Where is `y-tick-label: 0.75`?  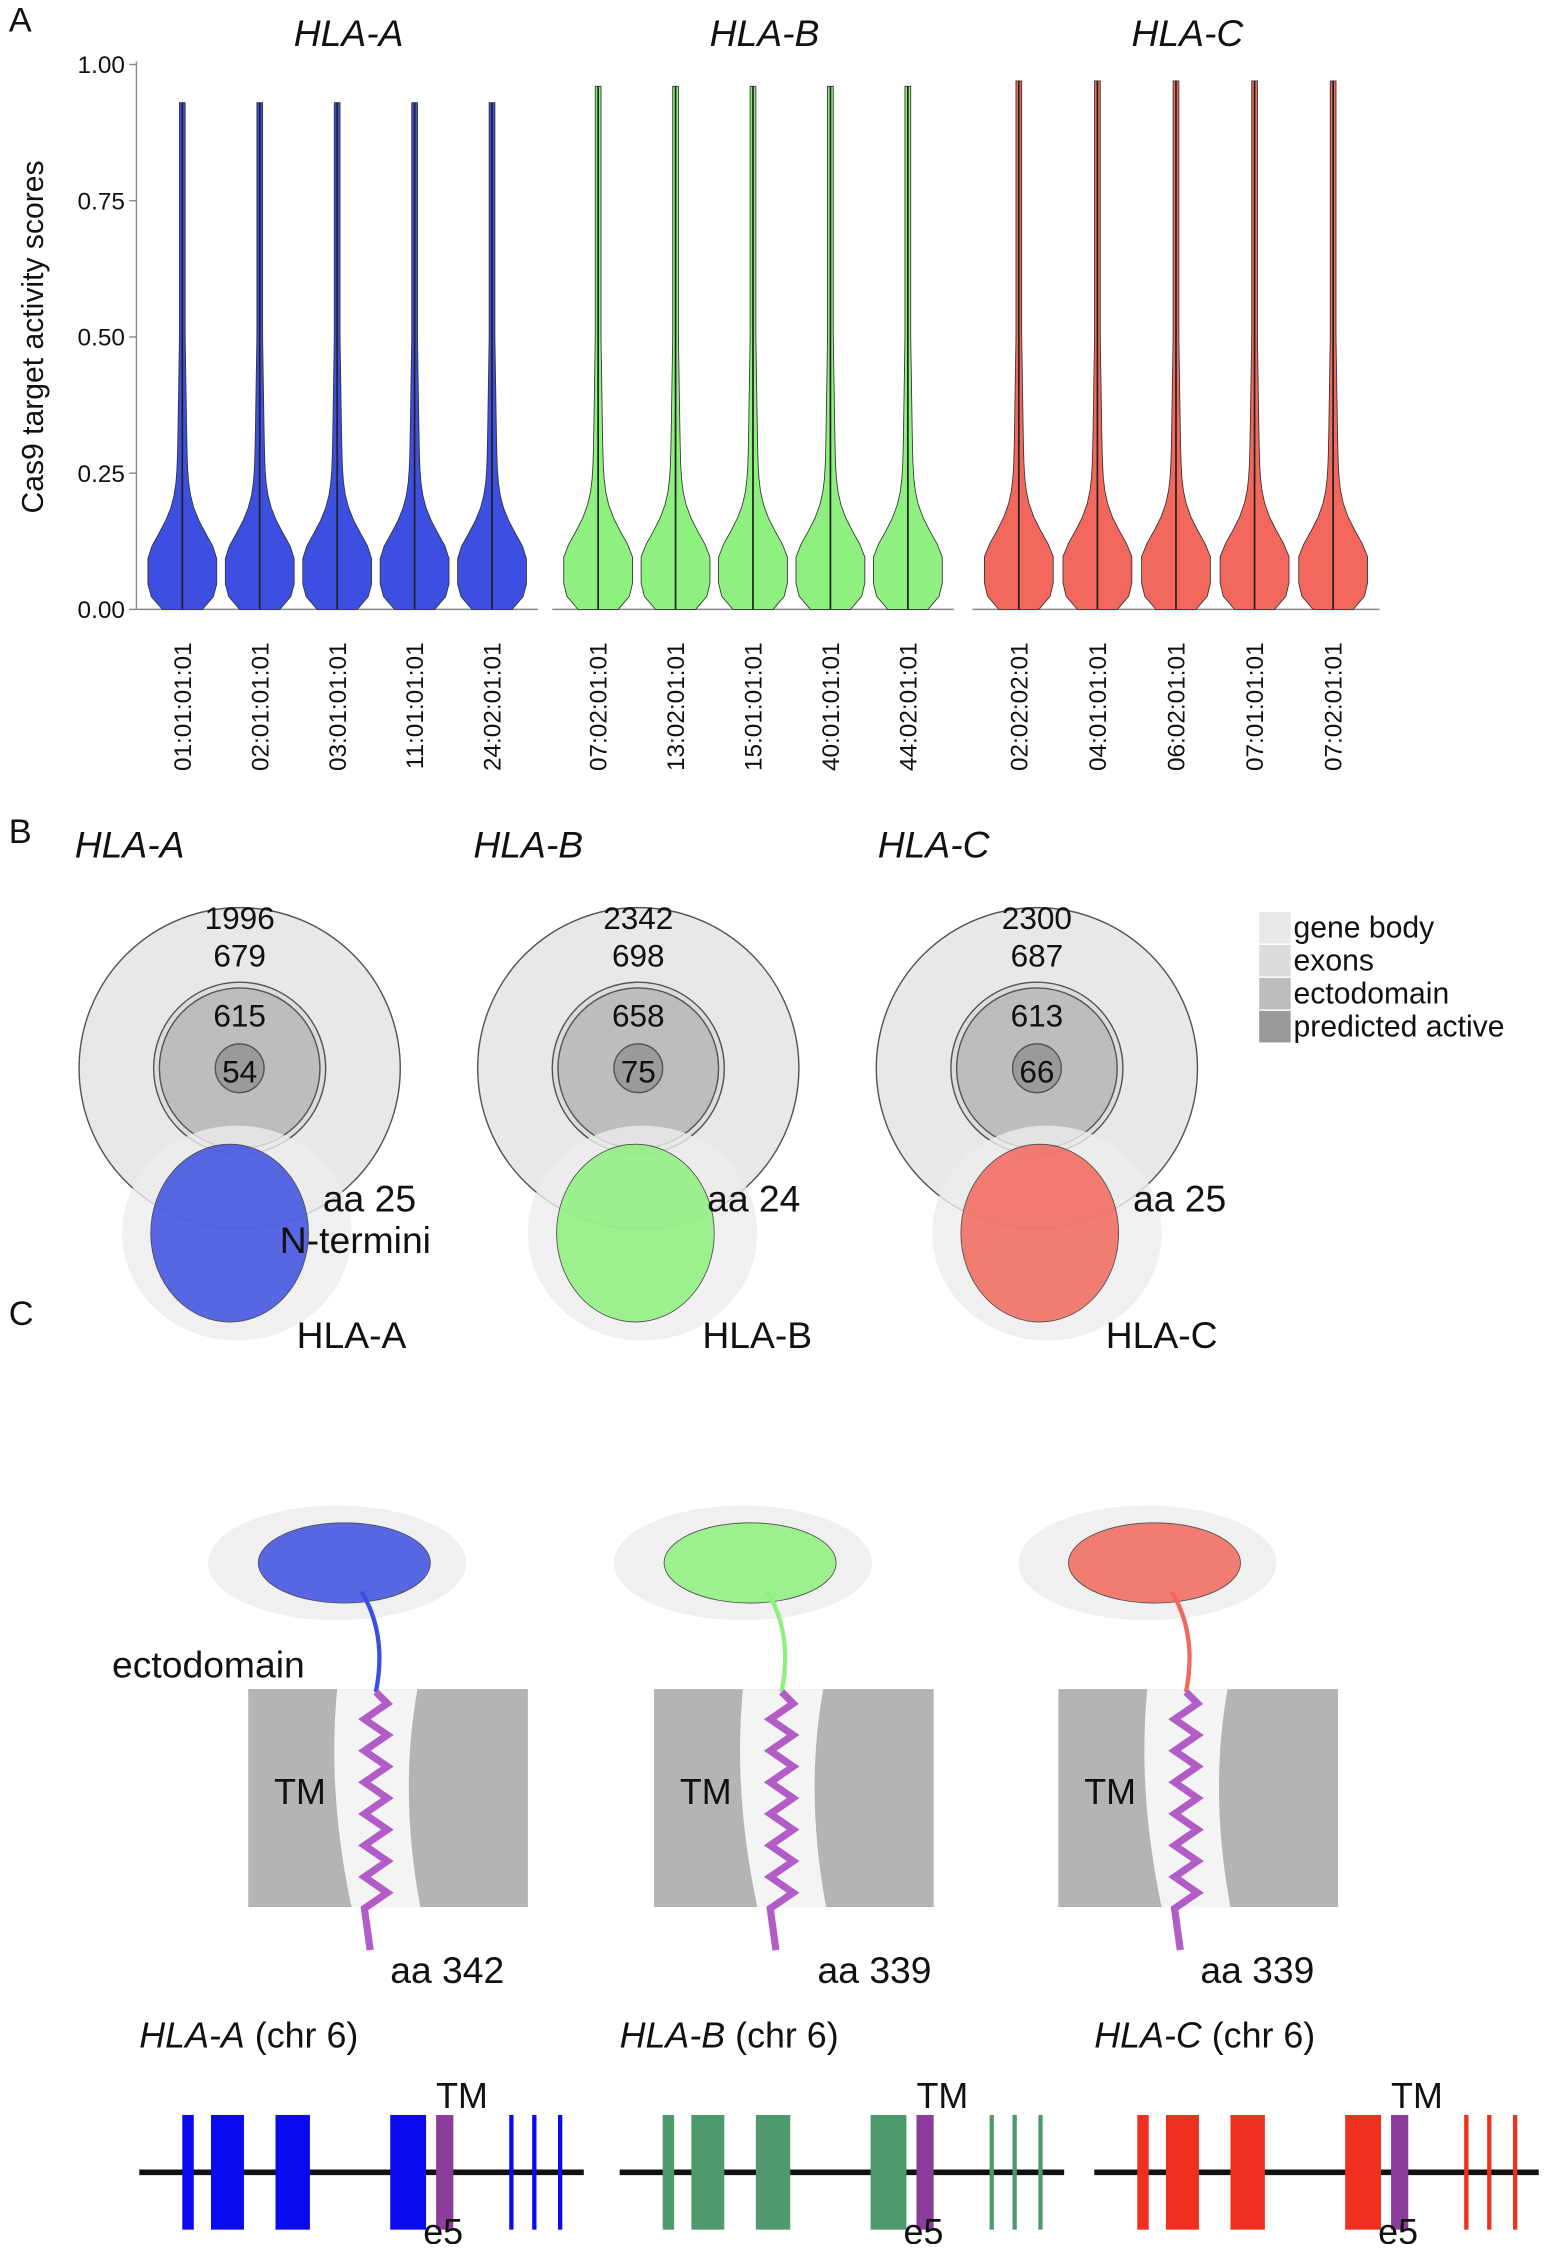 y-tick-label: 0.75 is located at coordinates (101, 201).